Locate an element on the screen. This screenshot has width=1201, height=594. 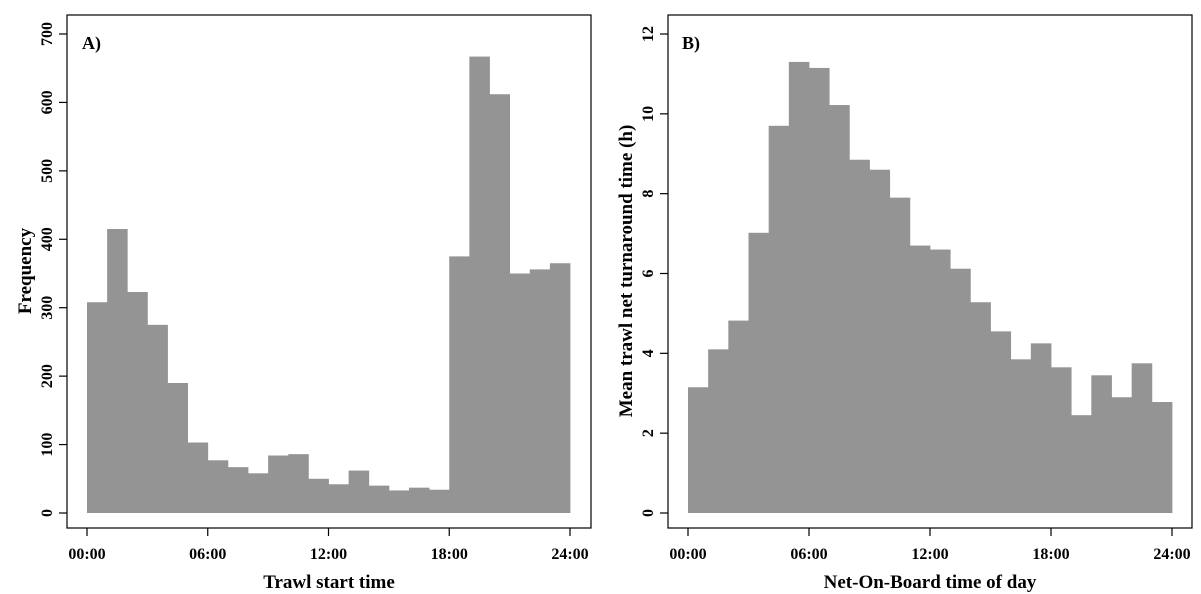
panel-b-x-axis-title: Net-On-Board time of day is located at coordinates (930, 582).